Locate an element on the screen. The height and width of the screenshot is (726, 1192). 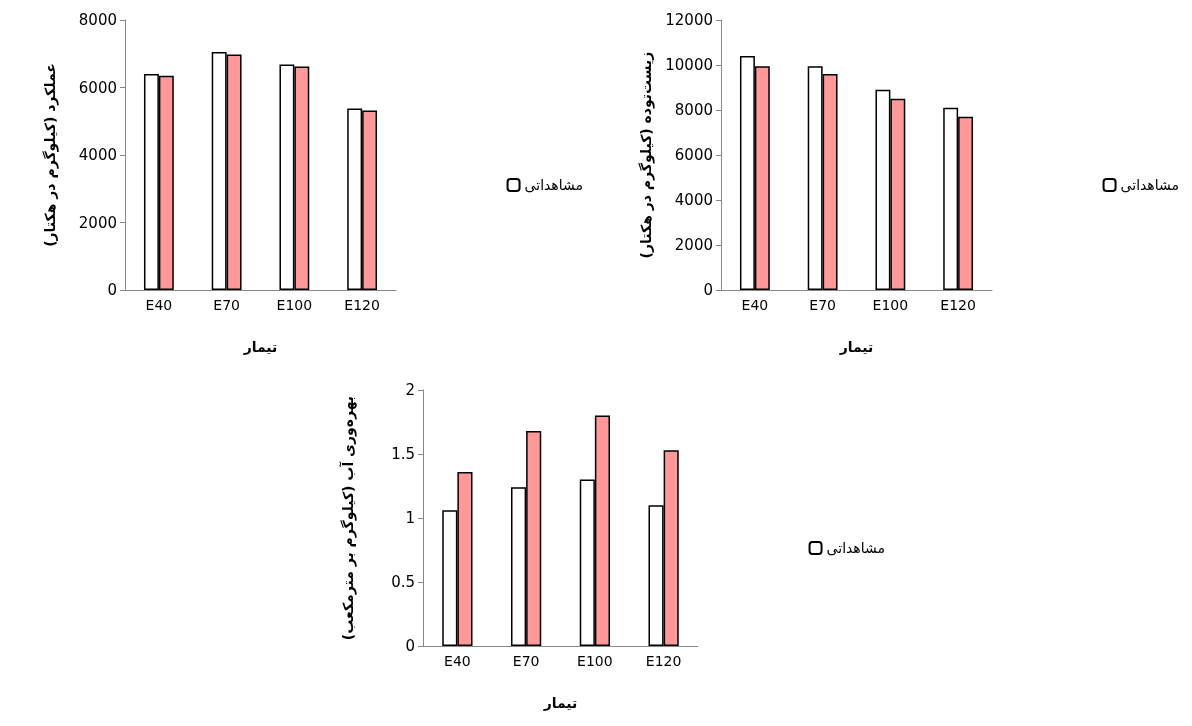
y-tick-label: 12000 is located at coordinates (689, 20).